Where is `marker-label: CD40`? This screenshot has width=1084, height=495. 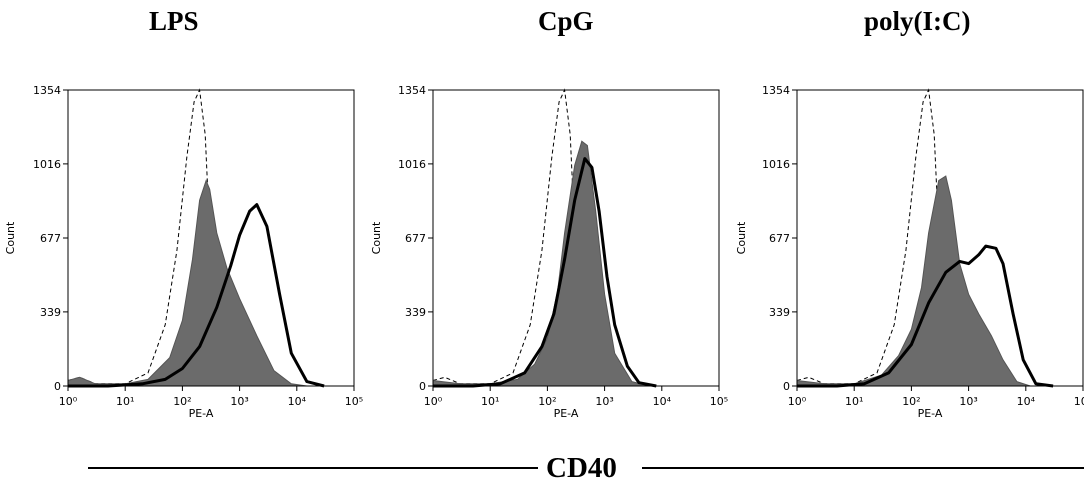 marker-label: CD40 is located at coordinates (581, 468).